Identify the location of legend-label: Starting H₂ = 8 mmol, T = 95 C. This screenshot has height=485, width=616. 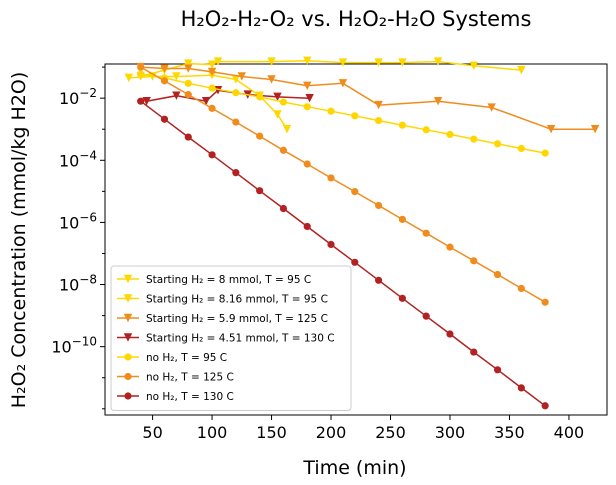
(228, 280).